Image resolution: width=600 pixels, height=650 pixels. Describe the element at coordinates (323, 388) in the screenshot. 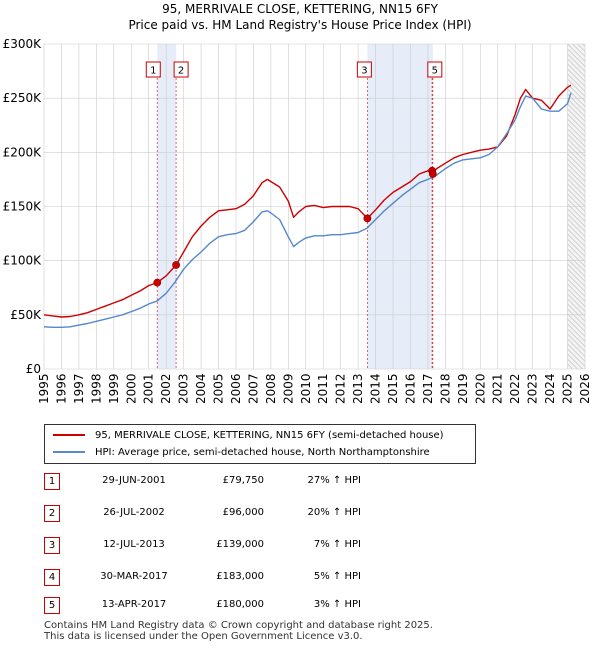

I see `x-tick-label: 2011` at that location.